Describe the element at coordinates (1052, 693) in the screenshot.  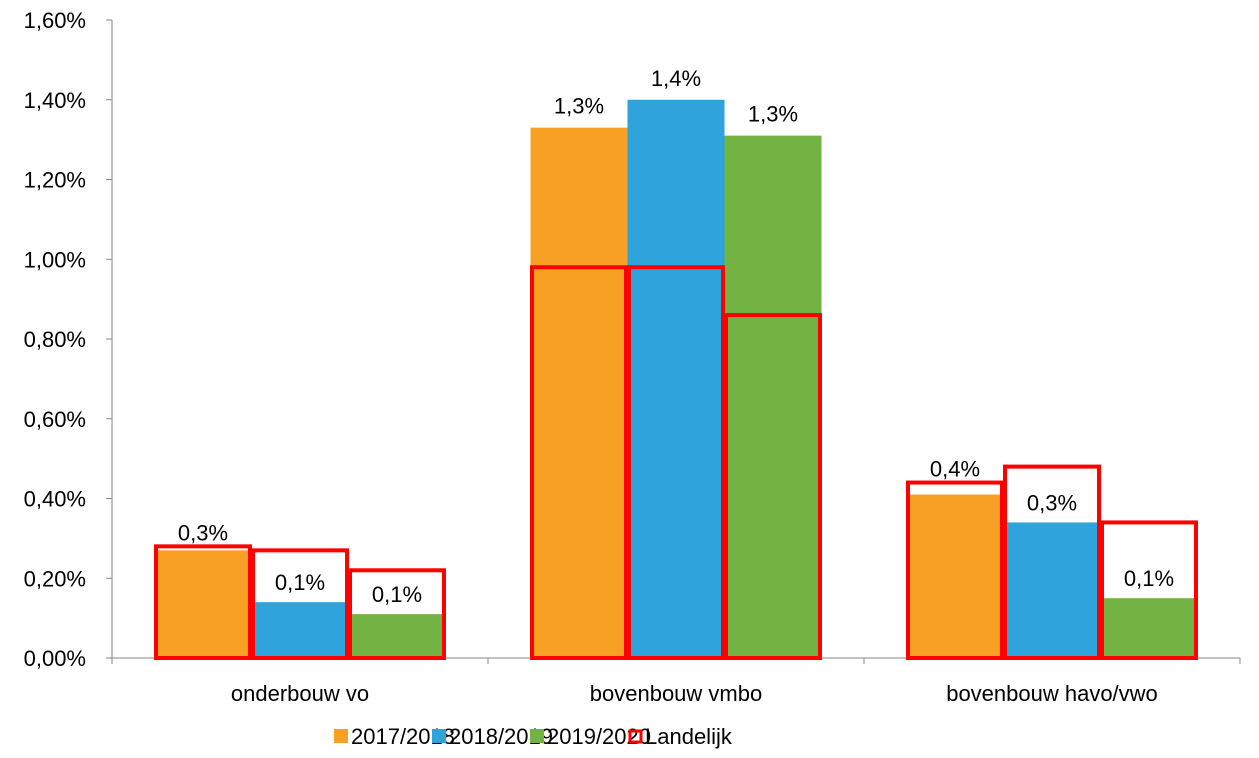
I see `category-label: bovenbouw havo/vwo` at that location.